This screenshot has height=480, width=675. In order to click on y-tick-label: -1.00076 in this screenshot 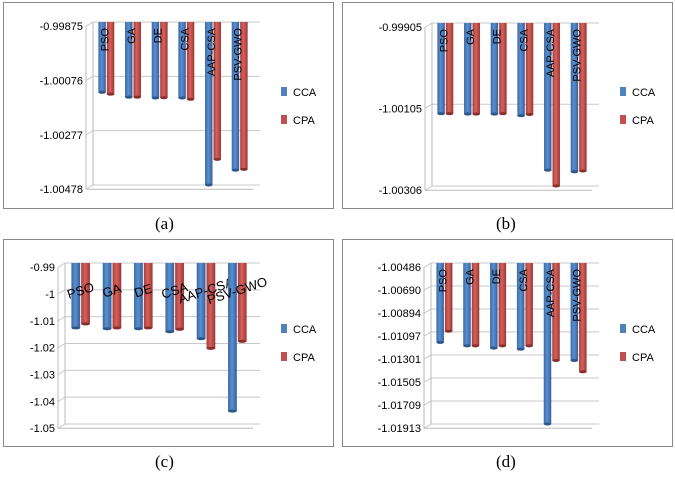, I will do `click(61, 82)`.